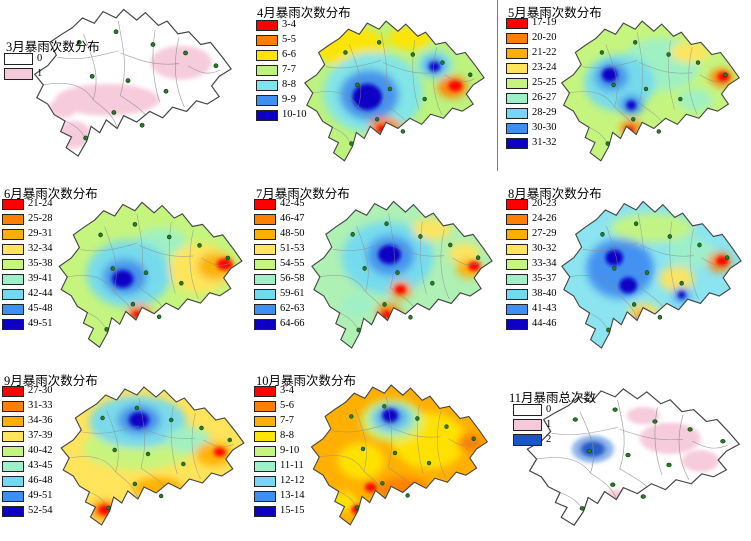 This screenshot has width=751, height=541. Describe the element at coordinates (27, 249) in the screenshot. I see `legend-item: 32-34` at that location.